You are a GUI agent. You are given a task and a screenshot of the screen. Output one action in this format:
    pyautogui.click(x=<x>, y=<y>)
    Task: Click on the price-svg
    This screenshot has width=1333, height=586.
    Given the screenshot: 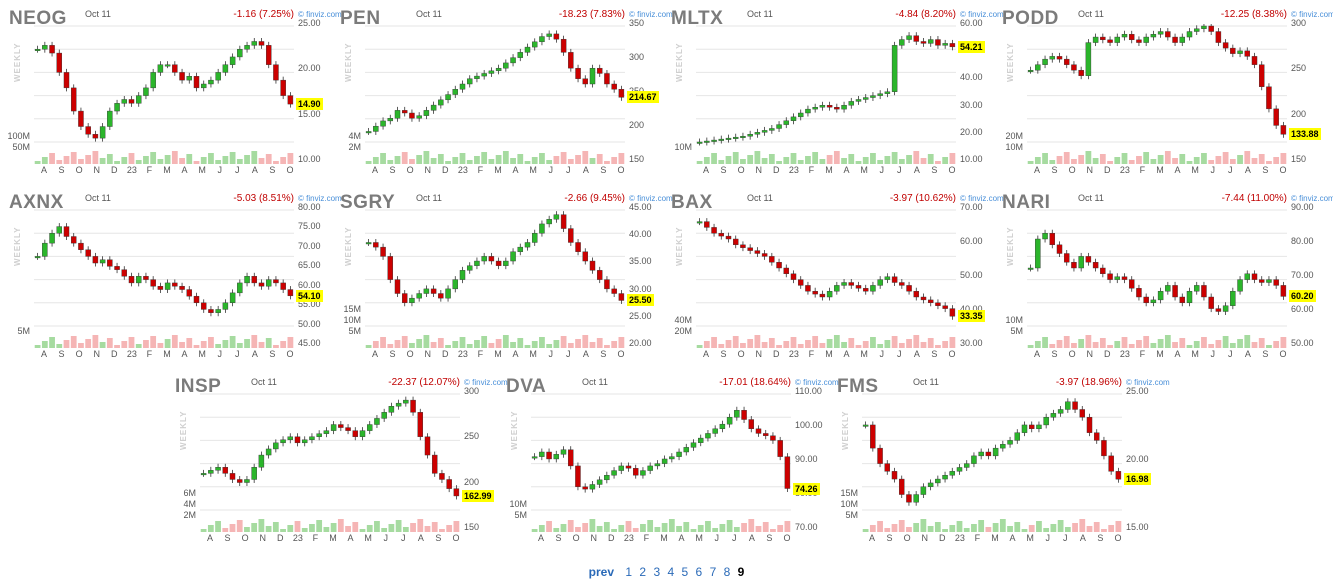 What is the action you would take?
    pyautogui.click(x=330, y=462)
    